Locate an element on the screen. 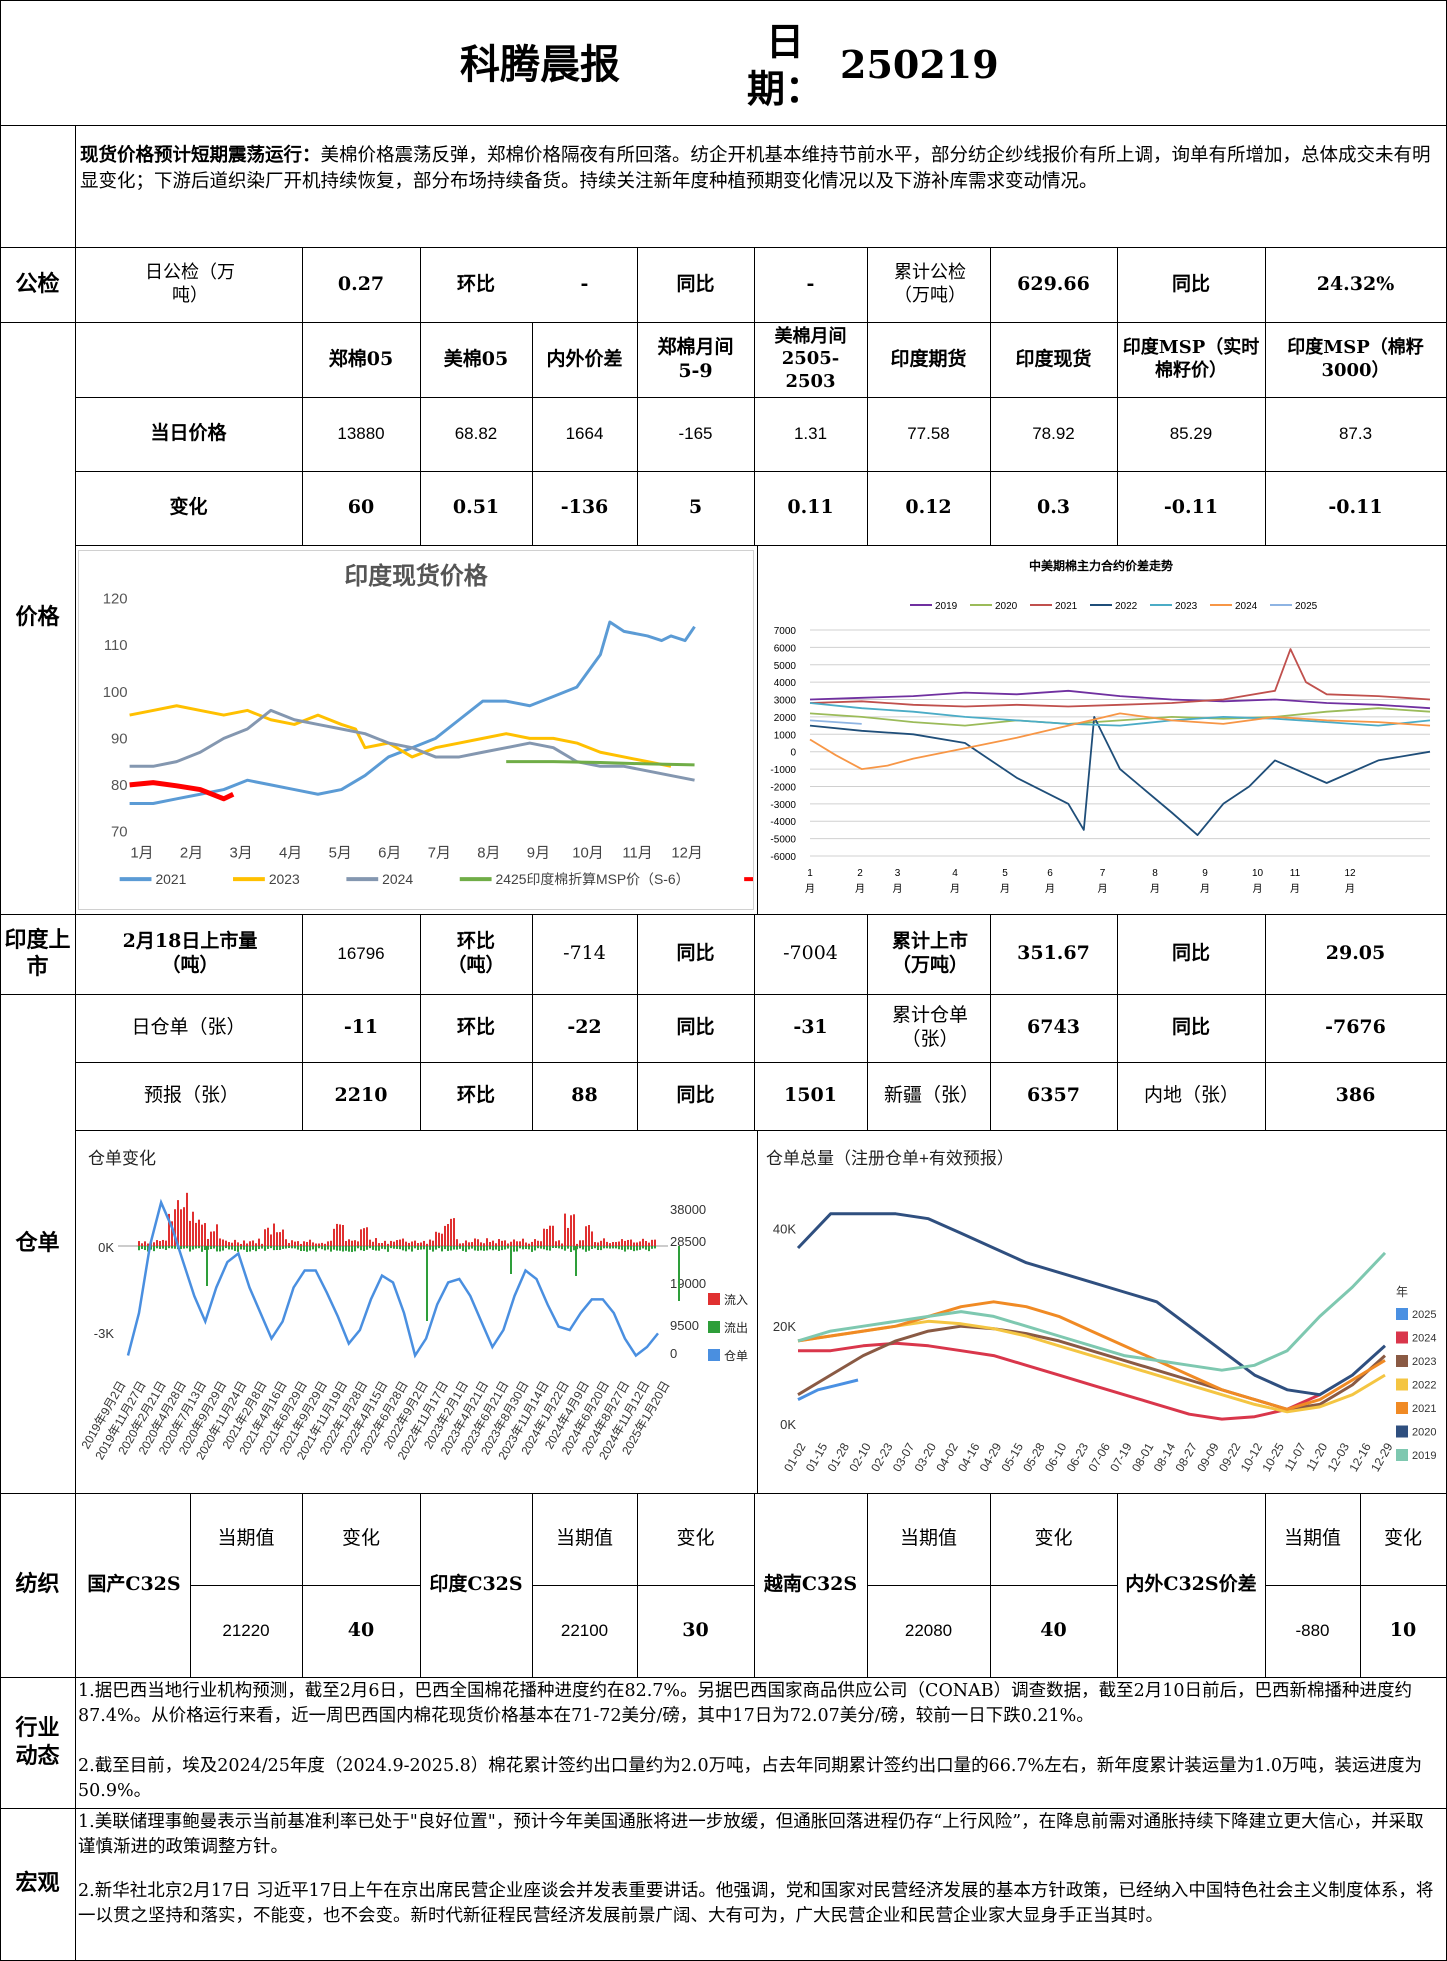 This screenshot has height=1961, width=1447. price-change-zheng05: 60 is located at coordinates (361, 507).